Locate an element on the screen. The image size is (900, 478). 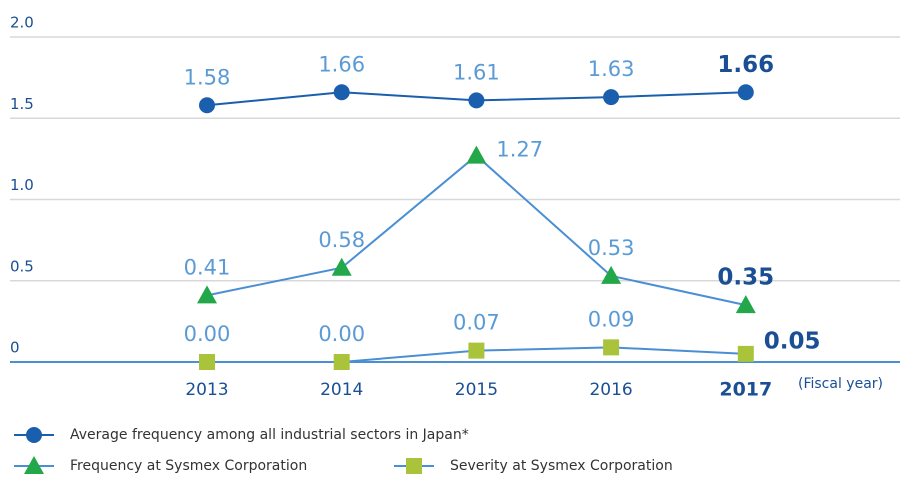
x-axis-label: (Fiscal year) is located at coordinates (840, 384).